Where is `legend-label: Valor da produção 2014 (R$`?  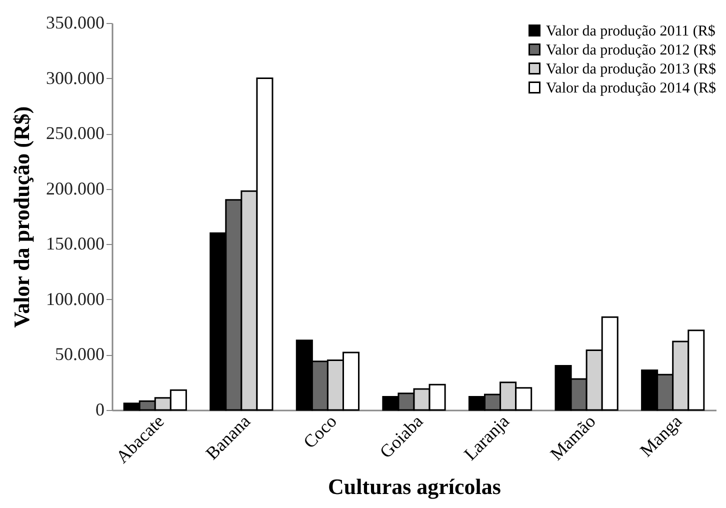
legend-label: Valor da produção 2014 (R$ is located at coordinates (631, 88).